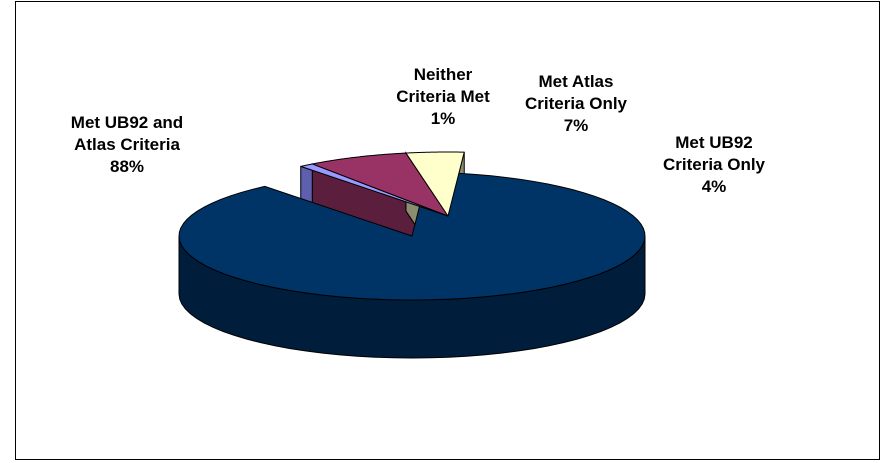  Describe the element at coordinates (127, 144) in the screenshot. I see `slice-label-0-line-1: Atlas Criteria` at that location.